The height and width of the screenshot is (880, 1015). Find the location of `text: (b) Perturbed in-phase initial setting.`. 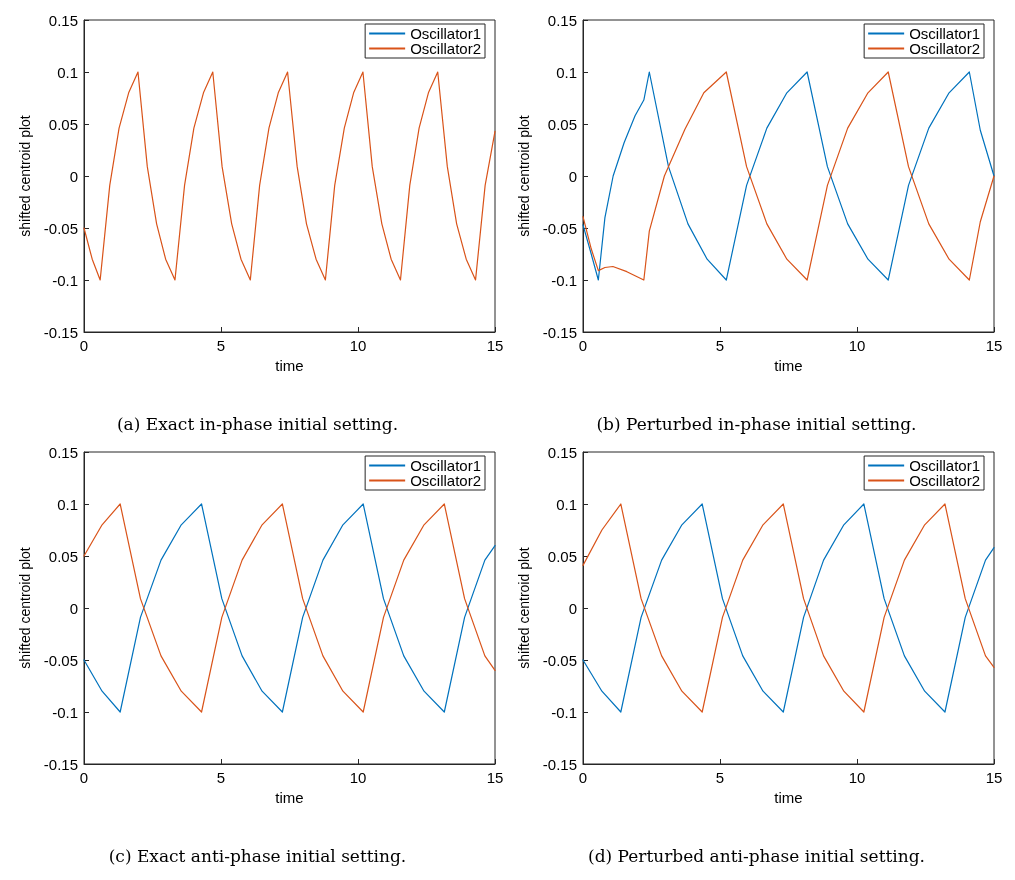

text: (b) Perturbed in-phase initial setting. is located at coordinates (756, 423).